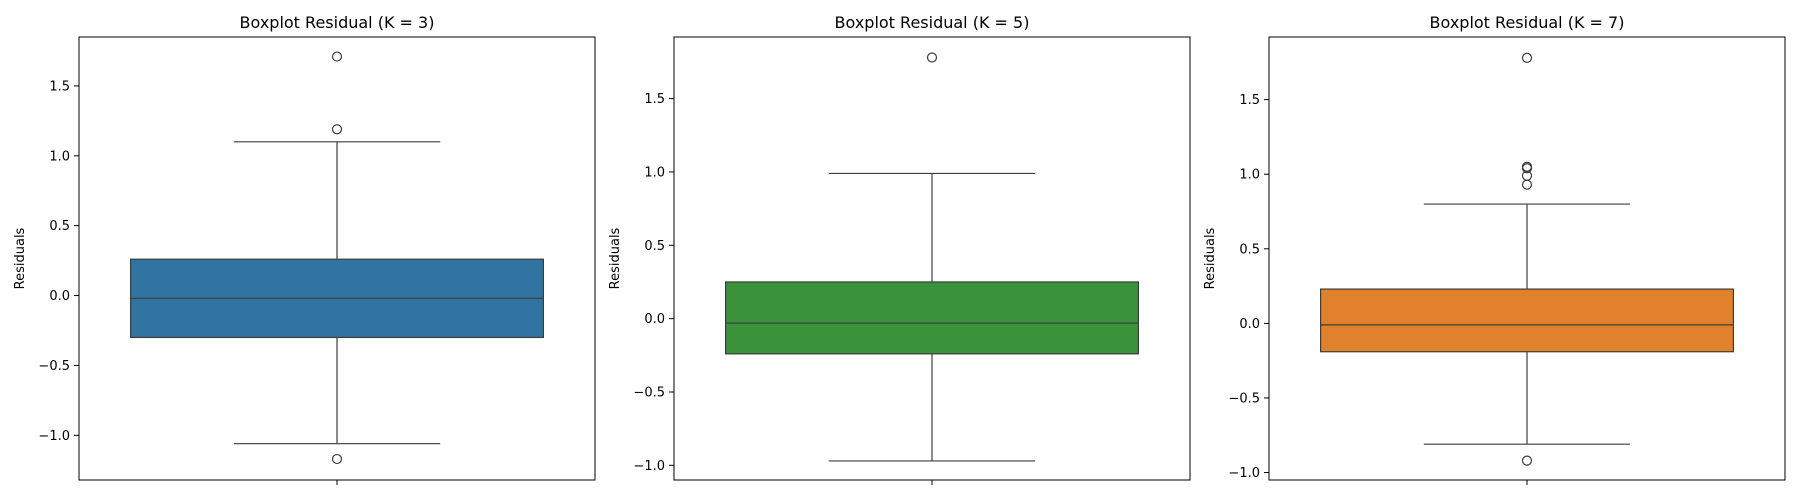 The height and width of the screenshot is (500, 1800). Describe the element at coordinates (932, 22) in the screenshot. I see `chart-title: Boxplot Residual (K = 5)` at that location.